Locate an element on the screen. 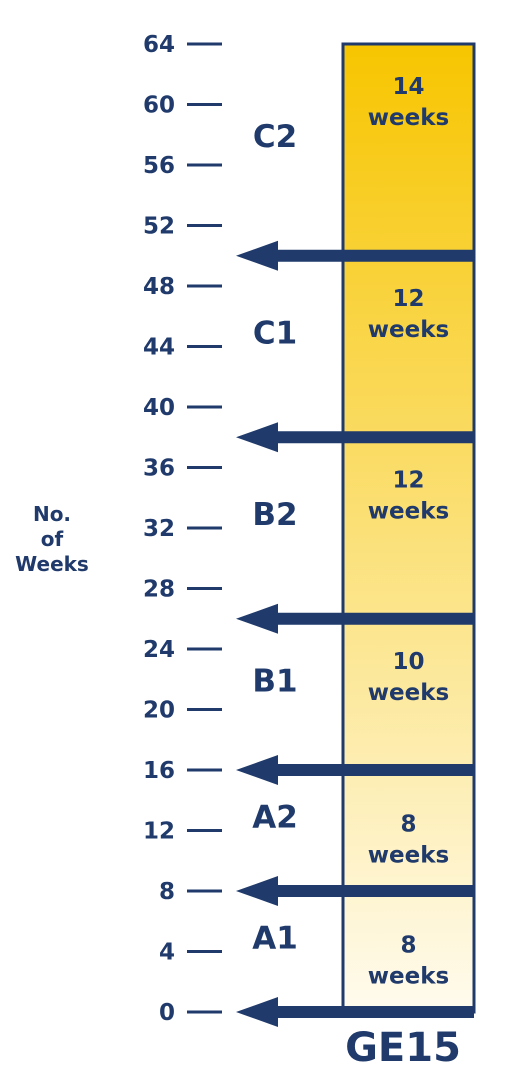  y-tick-label: 60 is located at coordinates (159, 106).